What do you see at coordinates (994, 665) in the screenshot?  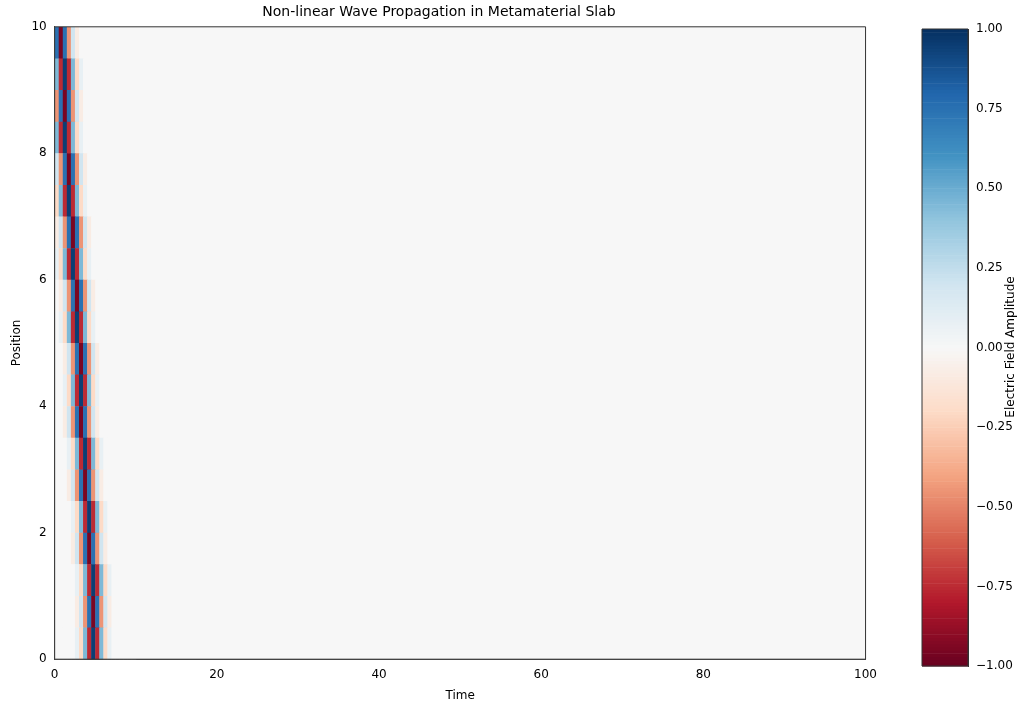 I see `color-bar-label: −1.00` at bounding box center [994, 665].